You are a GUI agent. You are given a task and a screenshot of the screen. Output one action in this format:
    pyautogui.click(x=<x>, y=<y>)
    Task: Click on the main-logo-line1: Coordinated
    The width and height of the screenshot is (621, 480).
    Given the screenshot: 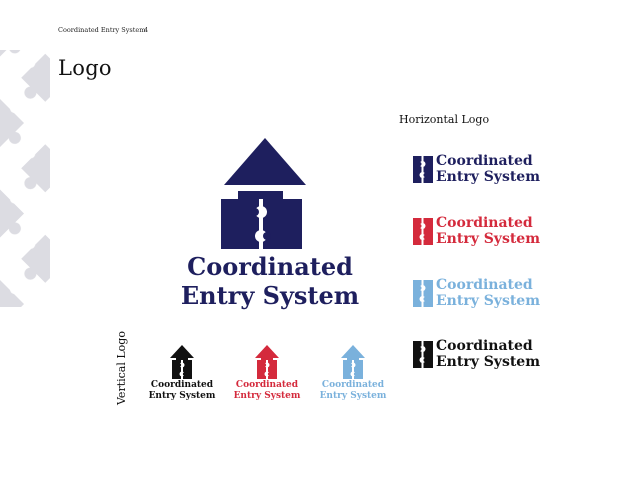 What is the action you would take?
    pyautogui.click(x=270, y=266)
    